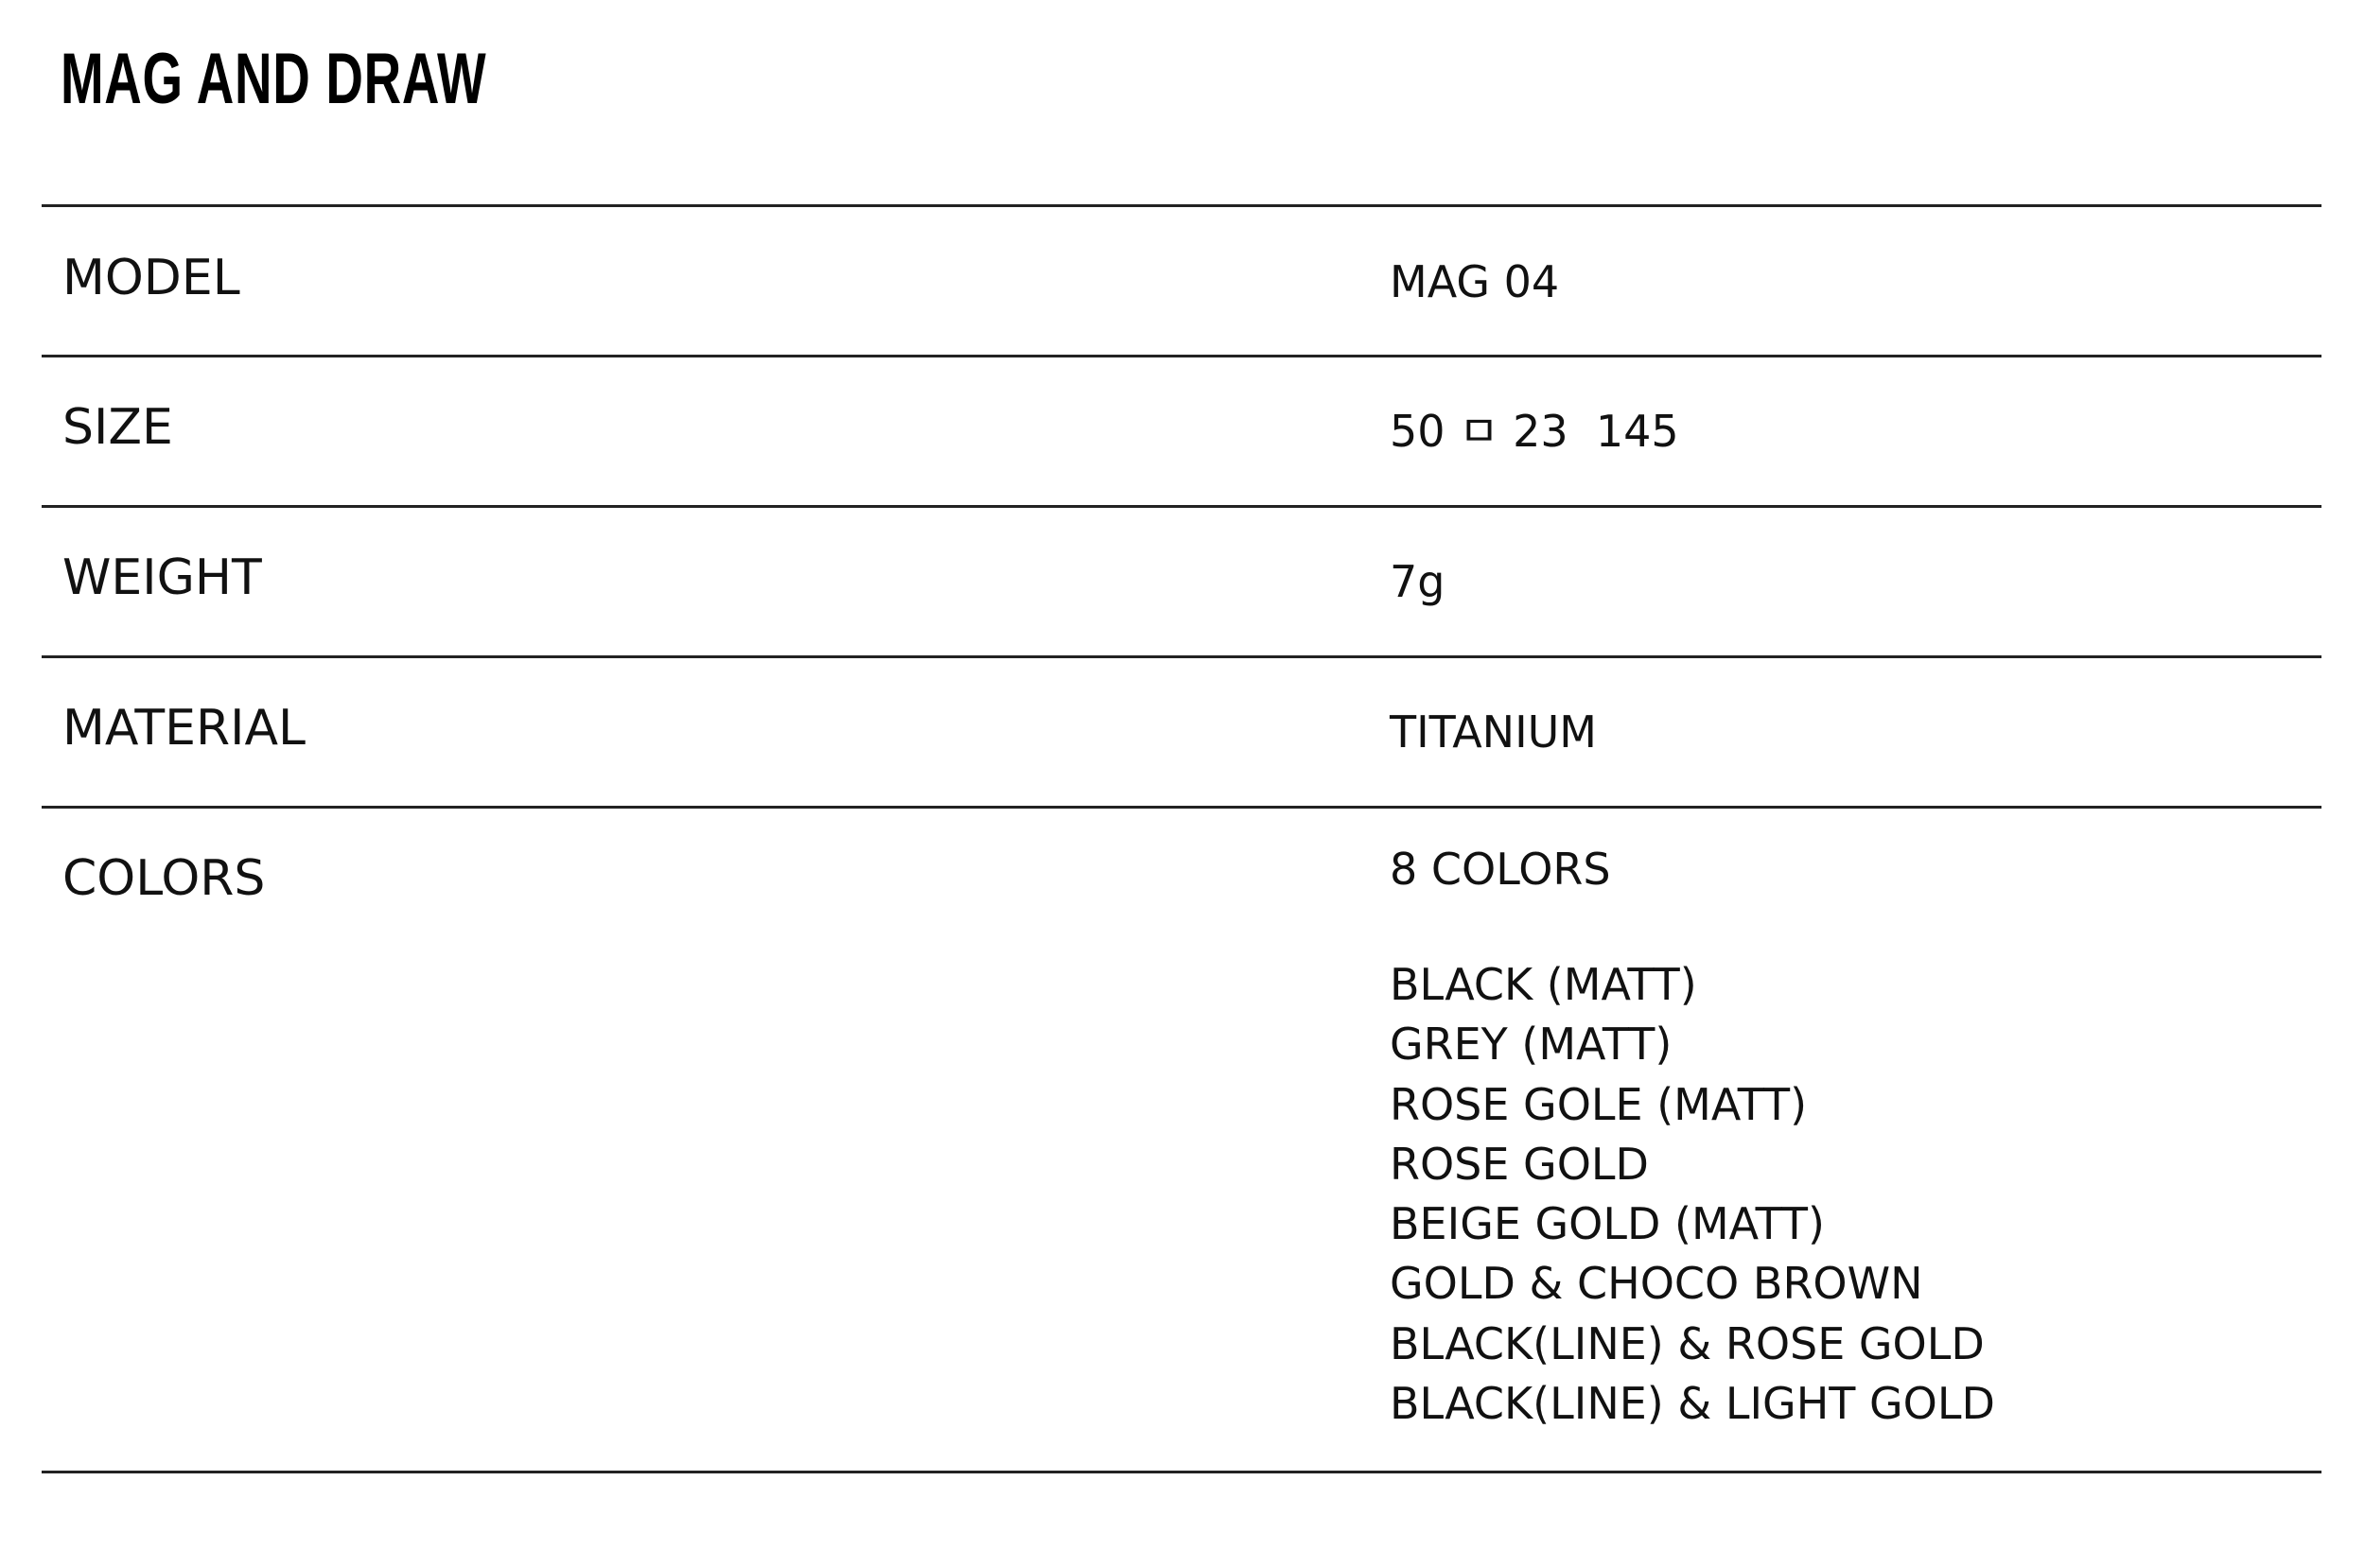 Image resolution: width=2365 pixels, height=1568 pixels. Describe the element at coordinates (1493, 732) in the screenshot. I see `spec-value-material: TITANIUM` at that location.